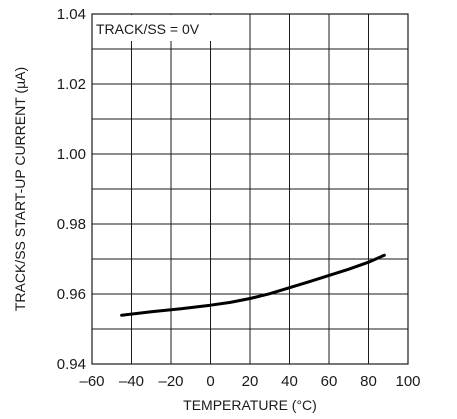 This screenshot has height=419, width=457. I want to click on x-tick-label: 40, so click(289, 381).